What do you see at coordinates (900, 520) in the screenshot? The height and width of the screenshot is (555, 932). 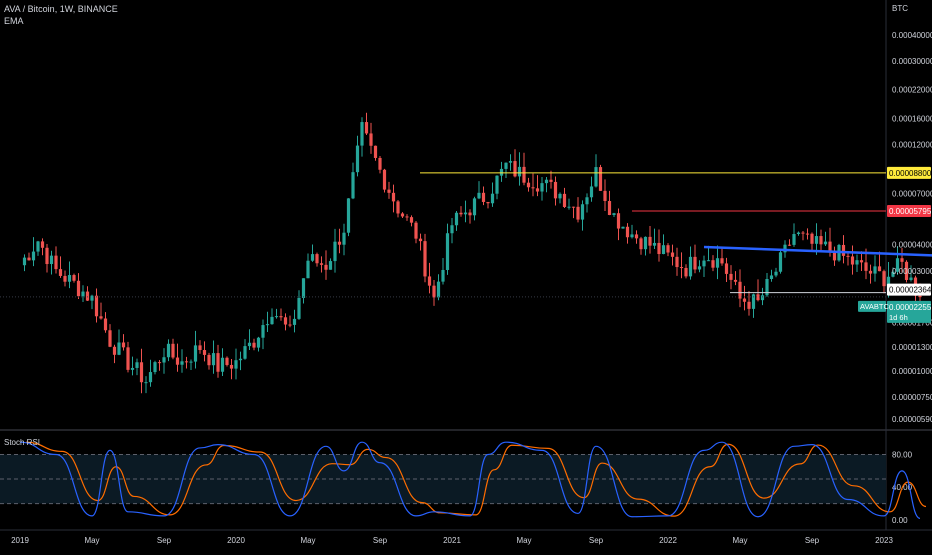 I see `stoch-tick-label: 0.00` at bounding box center [900, 520].